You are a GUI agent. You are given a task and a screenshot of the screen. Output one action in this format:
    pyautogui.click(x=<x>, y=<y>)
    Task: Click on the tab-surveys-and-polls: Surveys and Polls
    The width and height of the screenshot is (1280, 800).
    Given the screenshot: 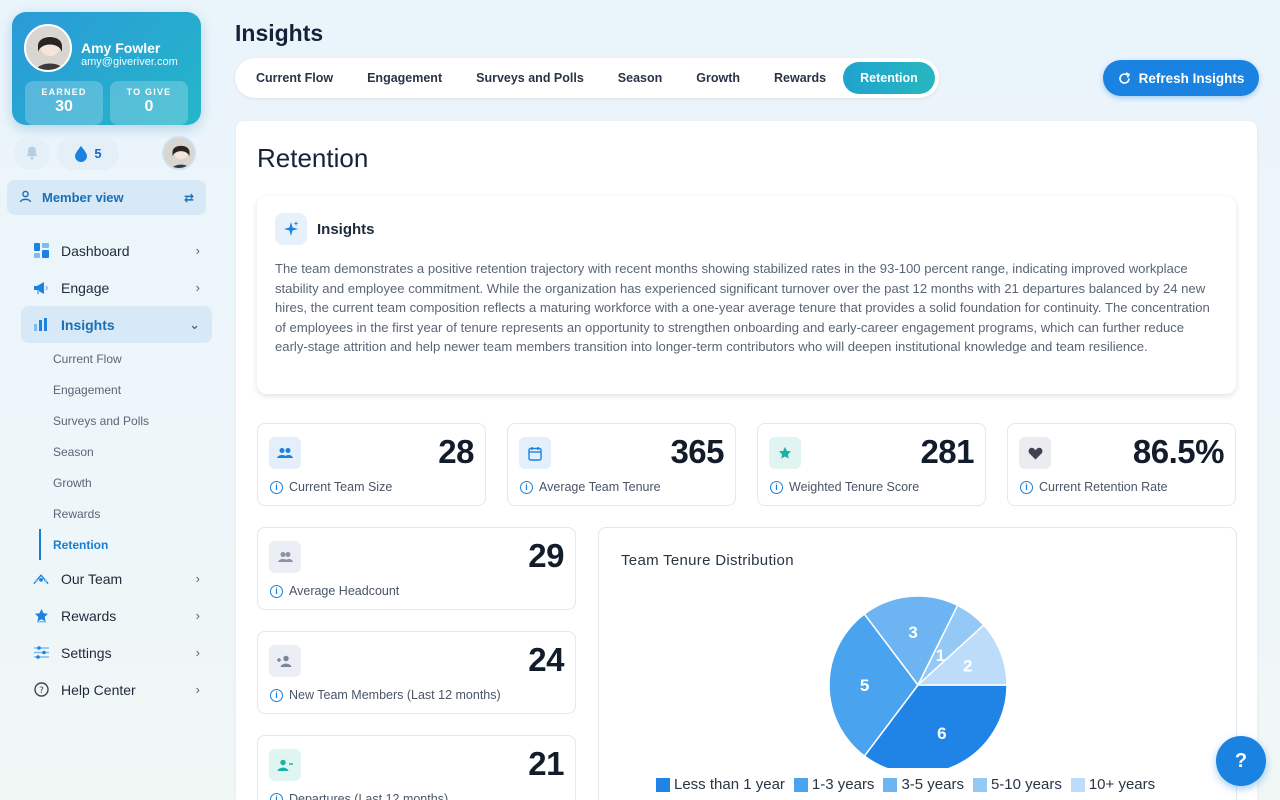 What is the action you would take?
    pyautogui.click(x=530, y=78)
    